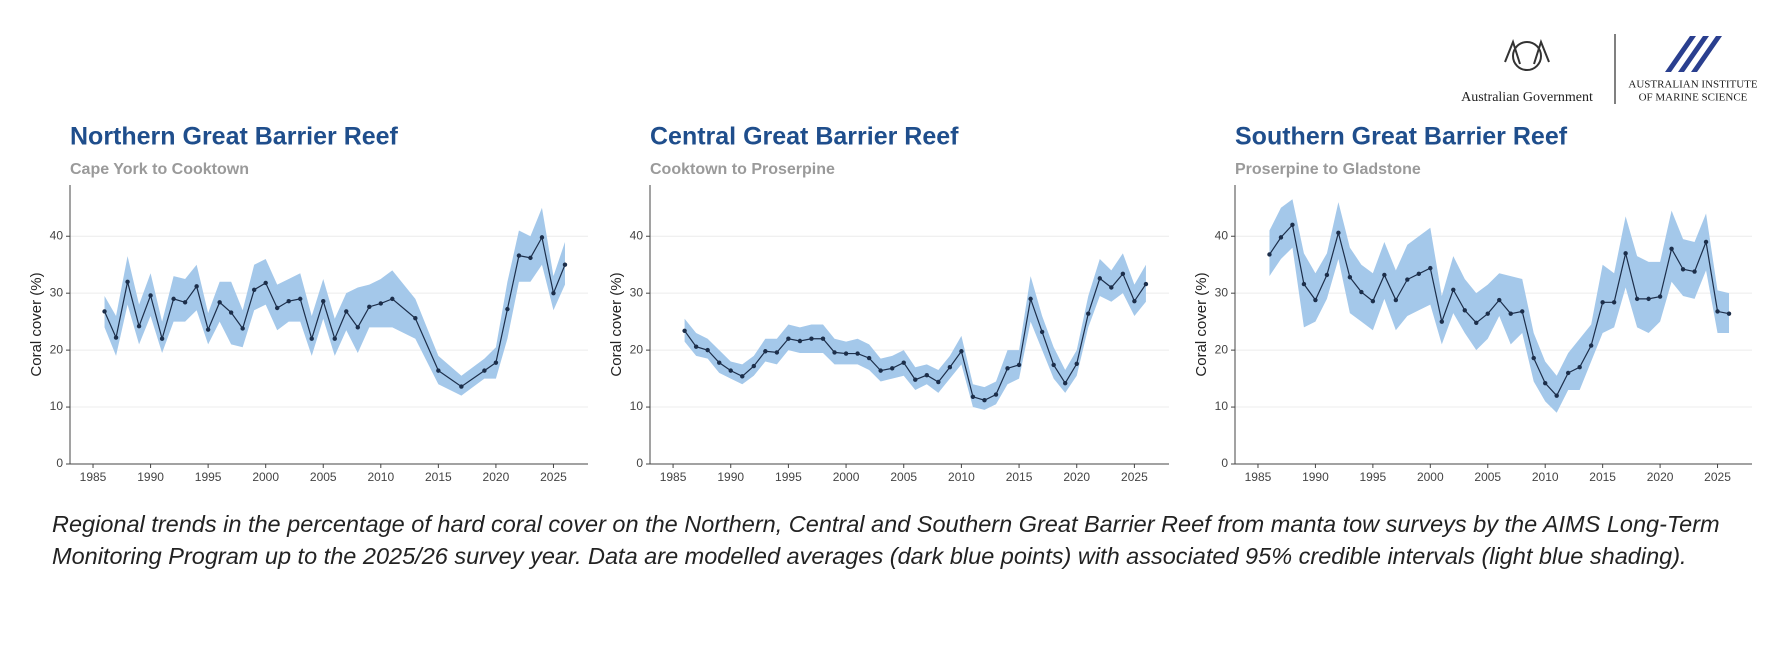  What do you see at coordinates (1693, 85) in the screenshot?
I see `institute-logo: AUSTRALIAN INSTITUTE` at bounding box center [1693, 85].